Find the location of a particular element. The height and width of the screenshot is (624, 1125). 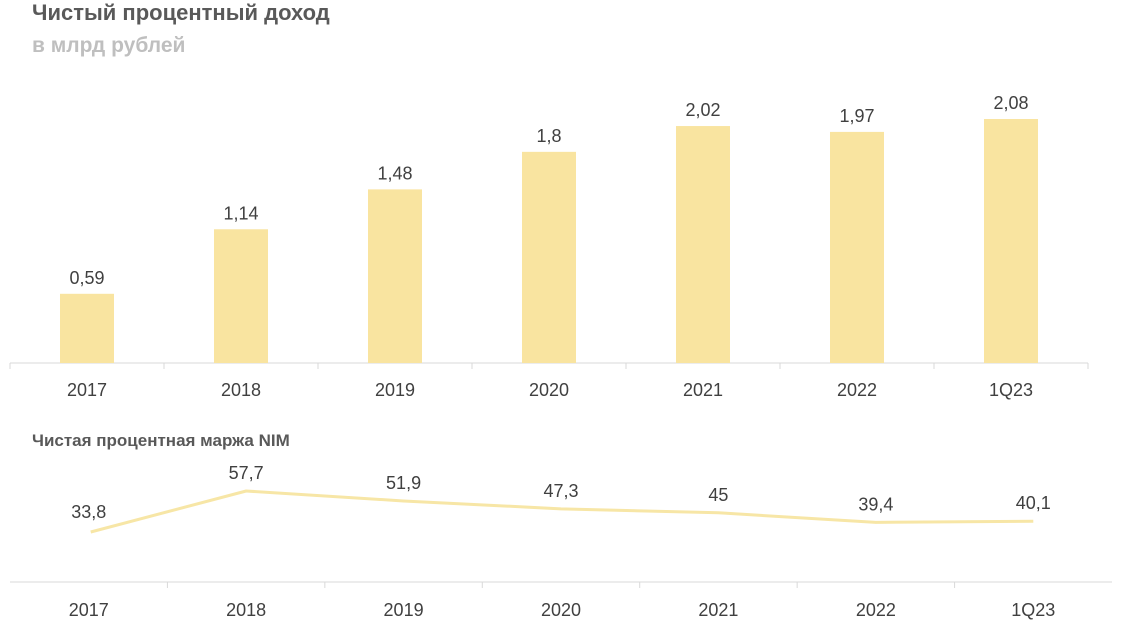

bar-value-label: 1,14 is located at coordinates (240, 213).